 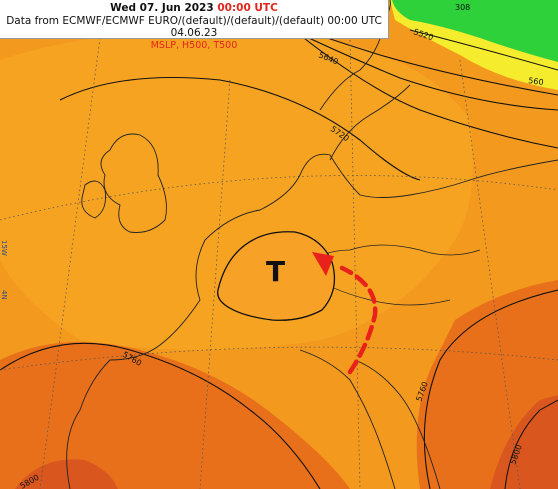 What do you see at coordinates (536, 81) in the screenshot?
I see `contour-label: 560` at bounding box center [536, 81].